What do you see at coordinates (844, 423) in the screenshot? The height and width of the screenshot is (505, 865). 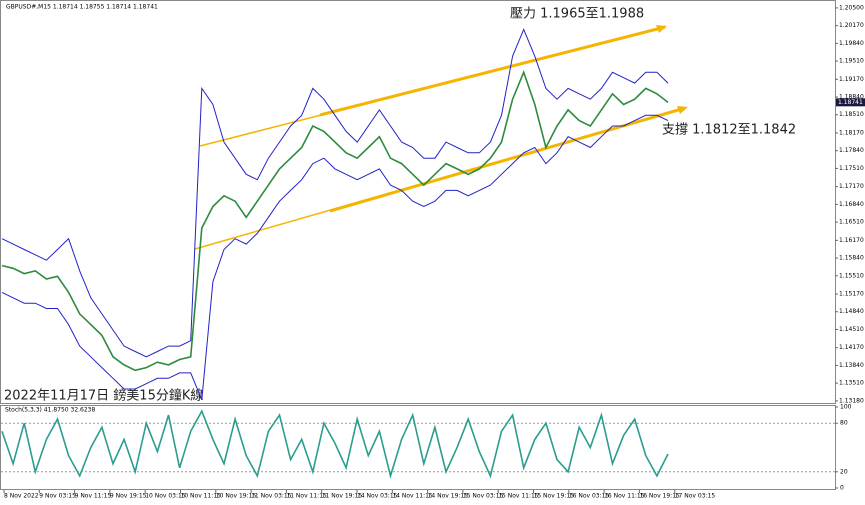 I see `y-tick-label: 80` at bounding box center [844, 423].